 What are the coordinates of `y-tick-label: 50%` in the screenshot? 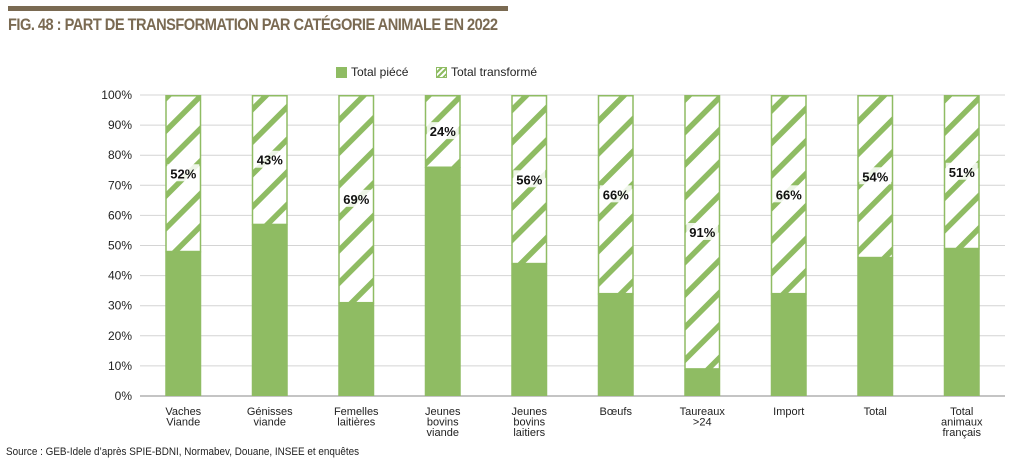 It's located at (120, 246).